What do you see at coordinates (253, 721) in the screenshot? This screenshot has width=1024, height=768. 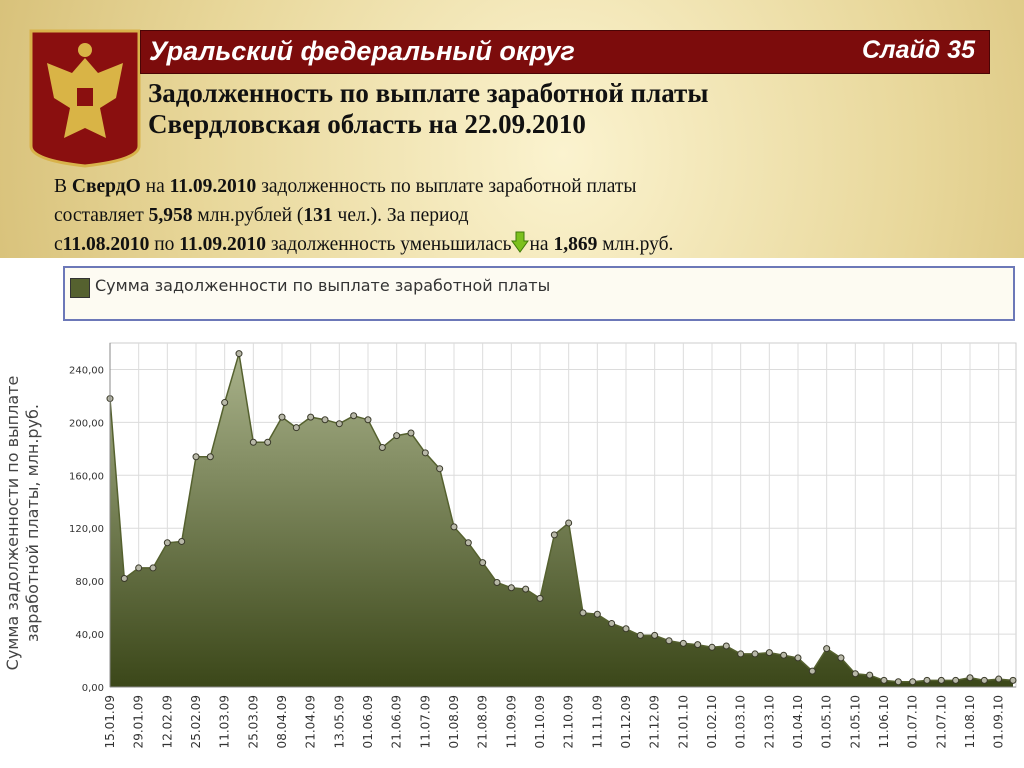 I see `x-tick-label: 25.03.09` at bounding box center [253, 721].